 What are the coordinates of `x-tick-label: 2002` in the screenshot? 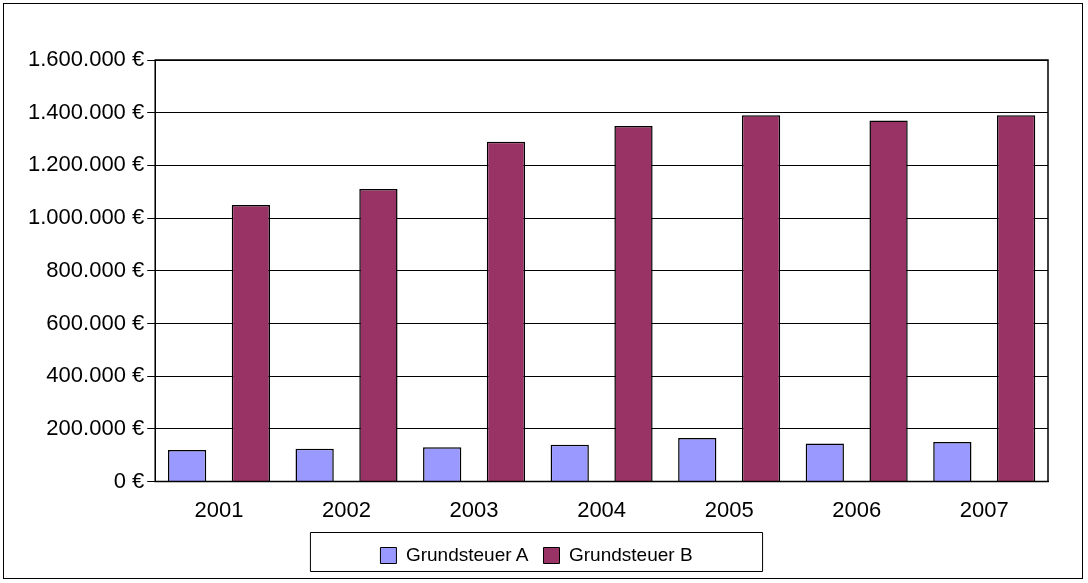 It's located at (347, 509).